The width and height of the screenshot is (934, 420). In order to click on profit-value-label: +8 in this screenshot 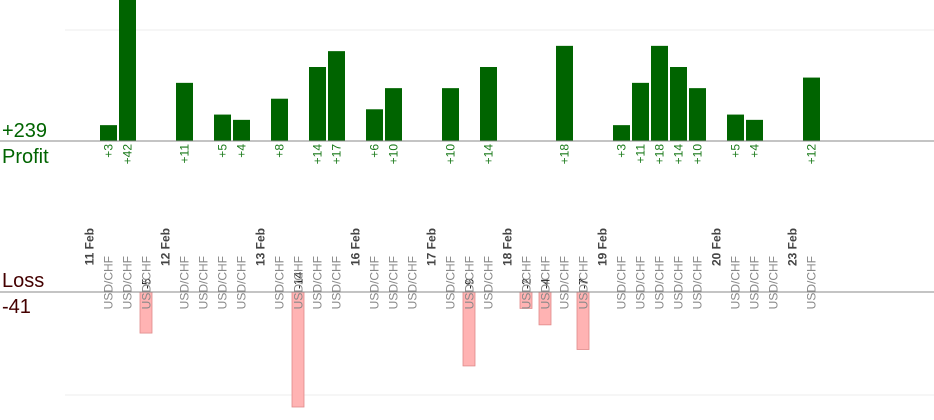, I will do `click(280, 151)`.